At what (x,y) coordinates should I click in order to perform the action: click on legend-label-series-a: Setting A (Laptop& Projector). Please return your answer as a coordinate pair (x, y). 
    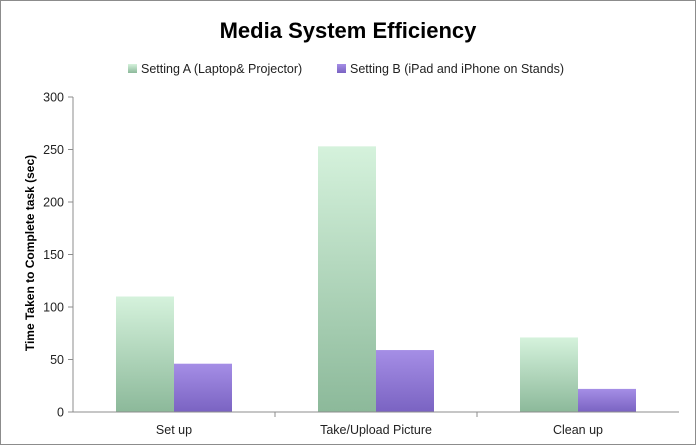
    Looking at the image, I should click on (221, 69).